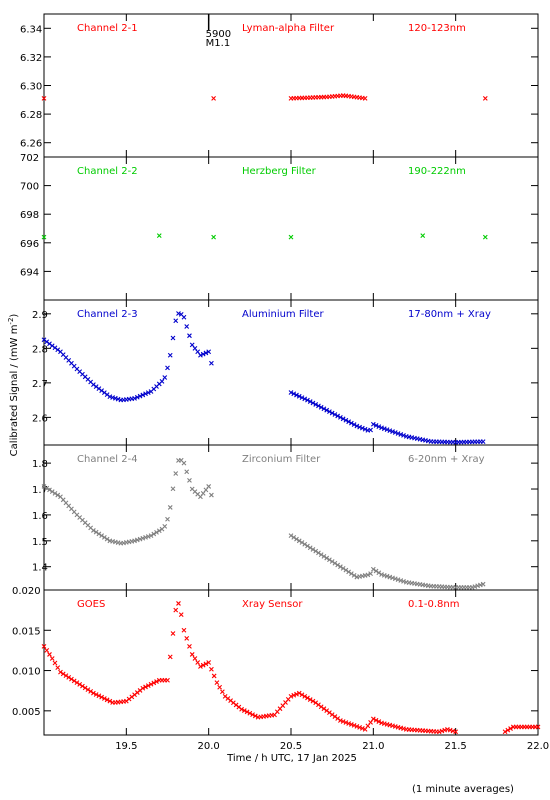 The width and height of the screenshot is (550, 800). Describe the element at coordinates (26, 672) in the screenshot. I see `y-tick-label: 0.010` at that location.